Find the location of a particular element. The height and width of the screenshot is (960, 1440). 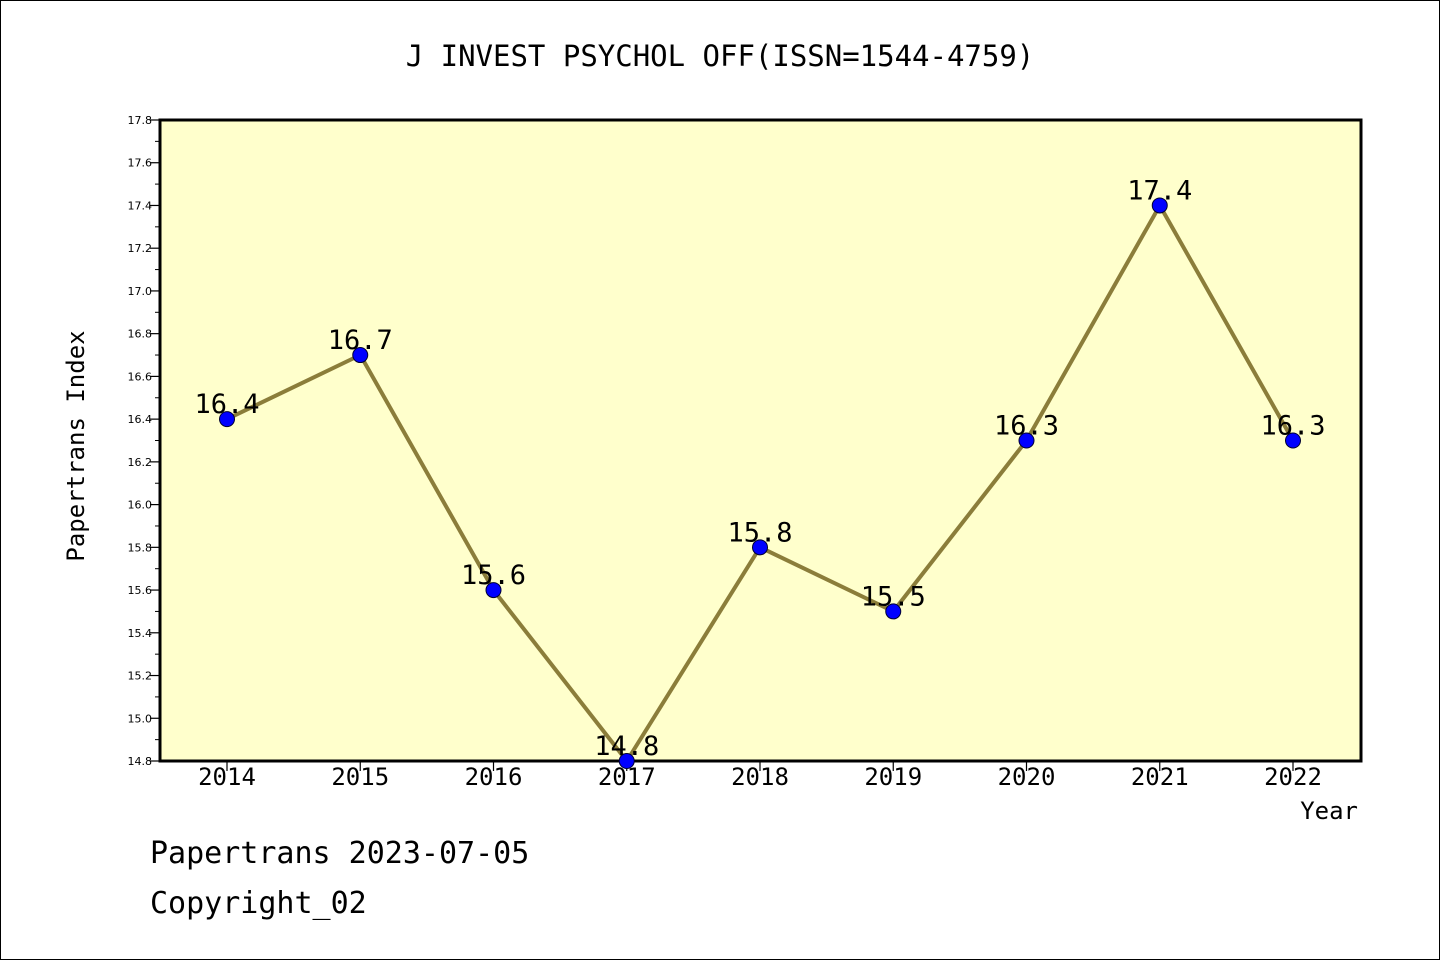

data-label: 16.7 is located at coordinates (360, 340).